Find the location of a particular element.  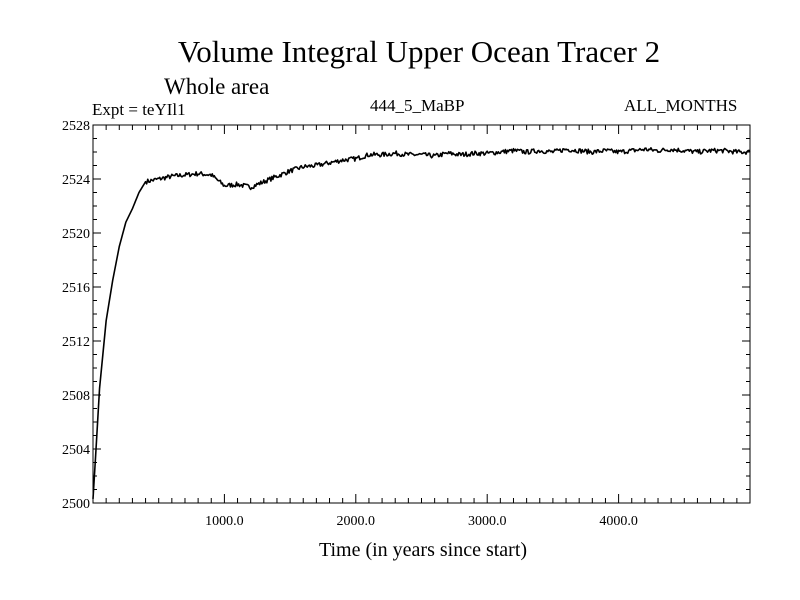

y-tick-label: 2512 is located at coordinates (76, 342).